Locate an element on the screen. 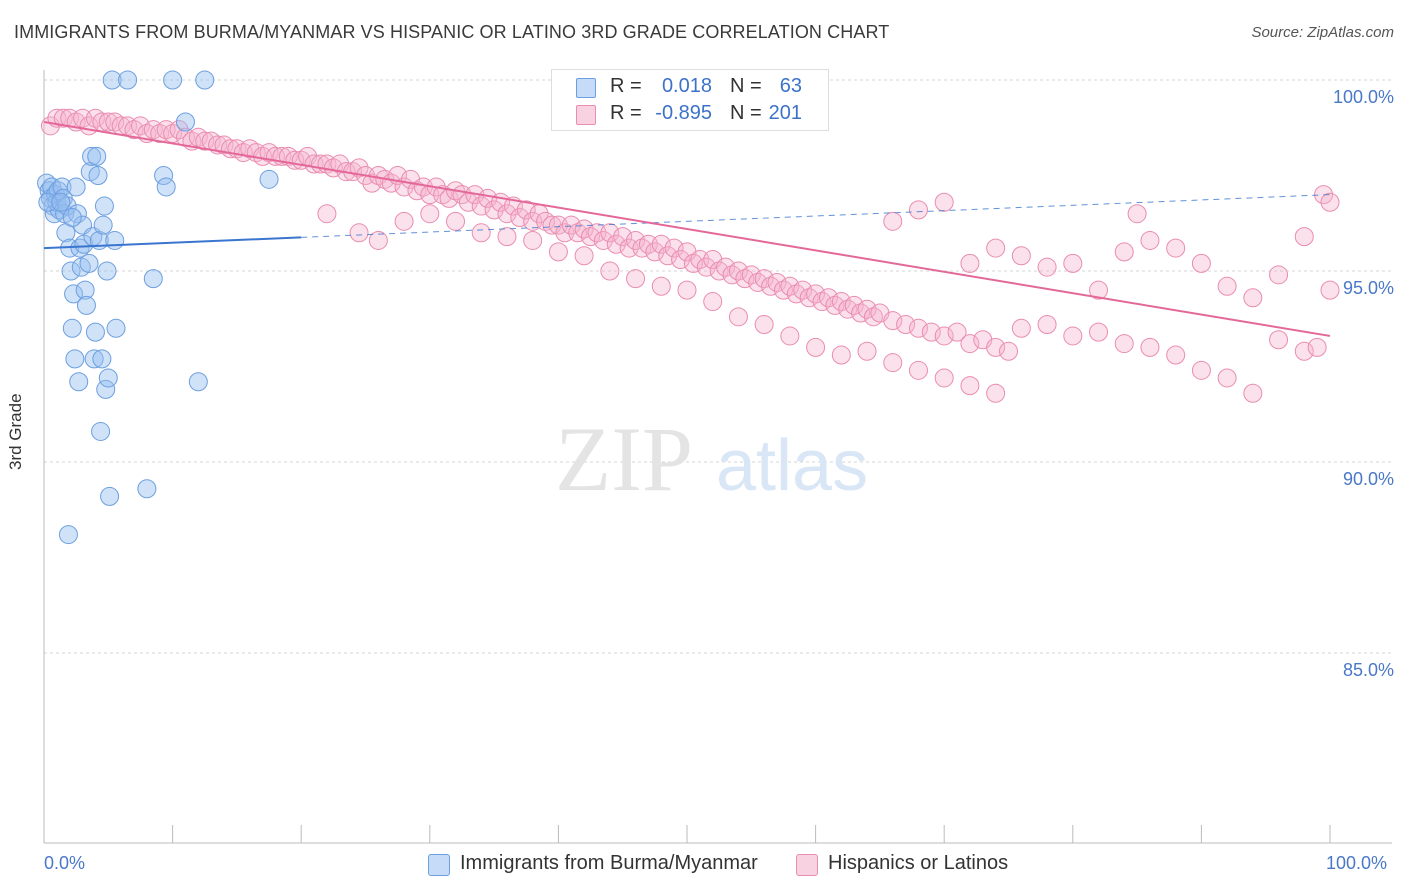 The image size is (1406, 892). legend-n-label: N = is located at coordinates (746, 113).